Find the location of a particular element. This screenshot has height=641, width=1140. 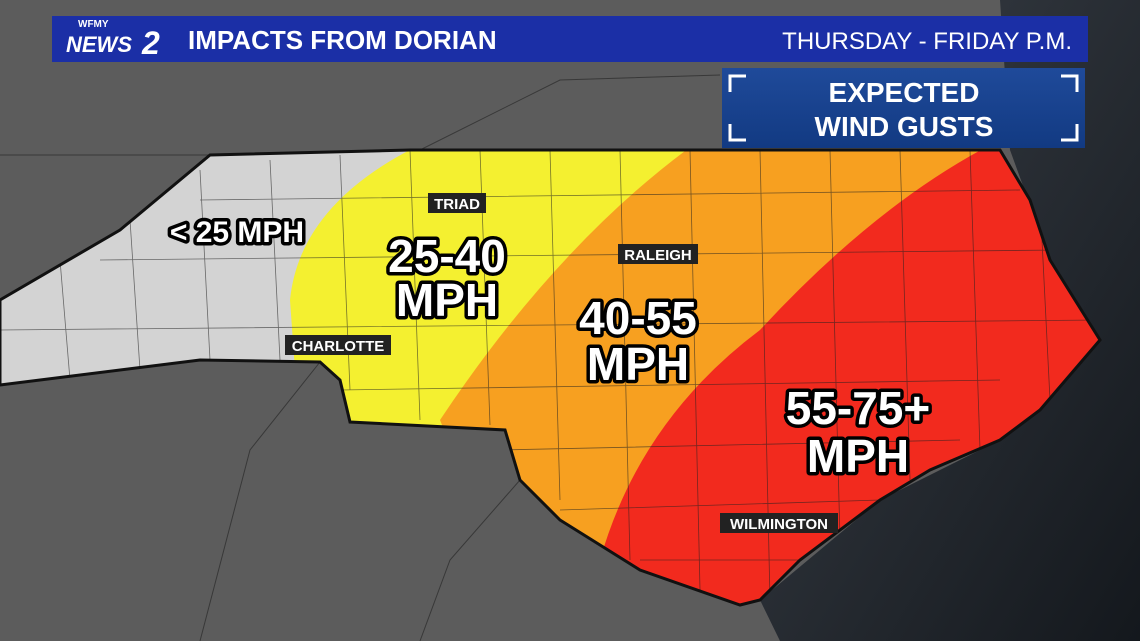

city-label: TRIAD is located at coordinates (457, 204).